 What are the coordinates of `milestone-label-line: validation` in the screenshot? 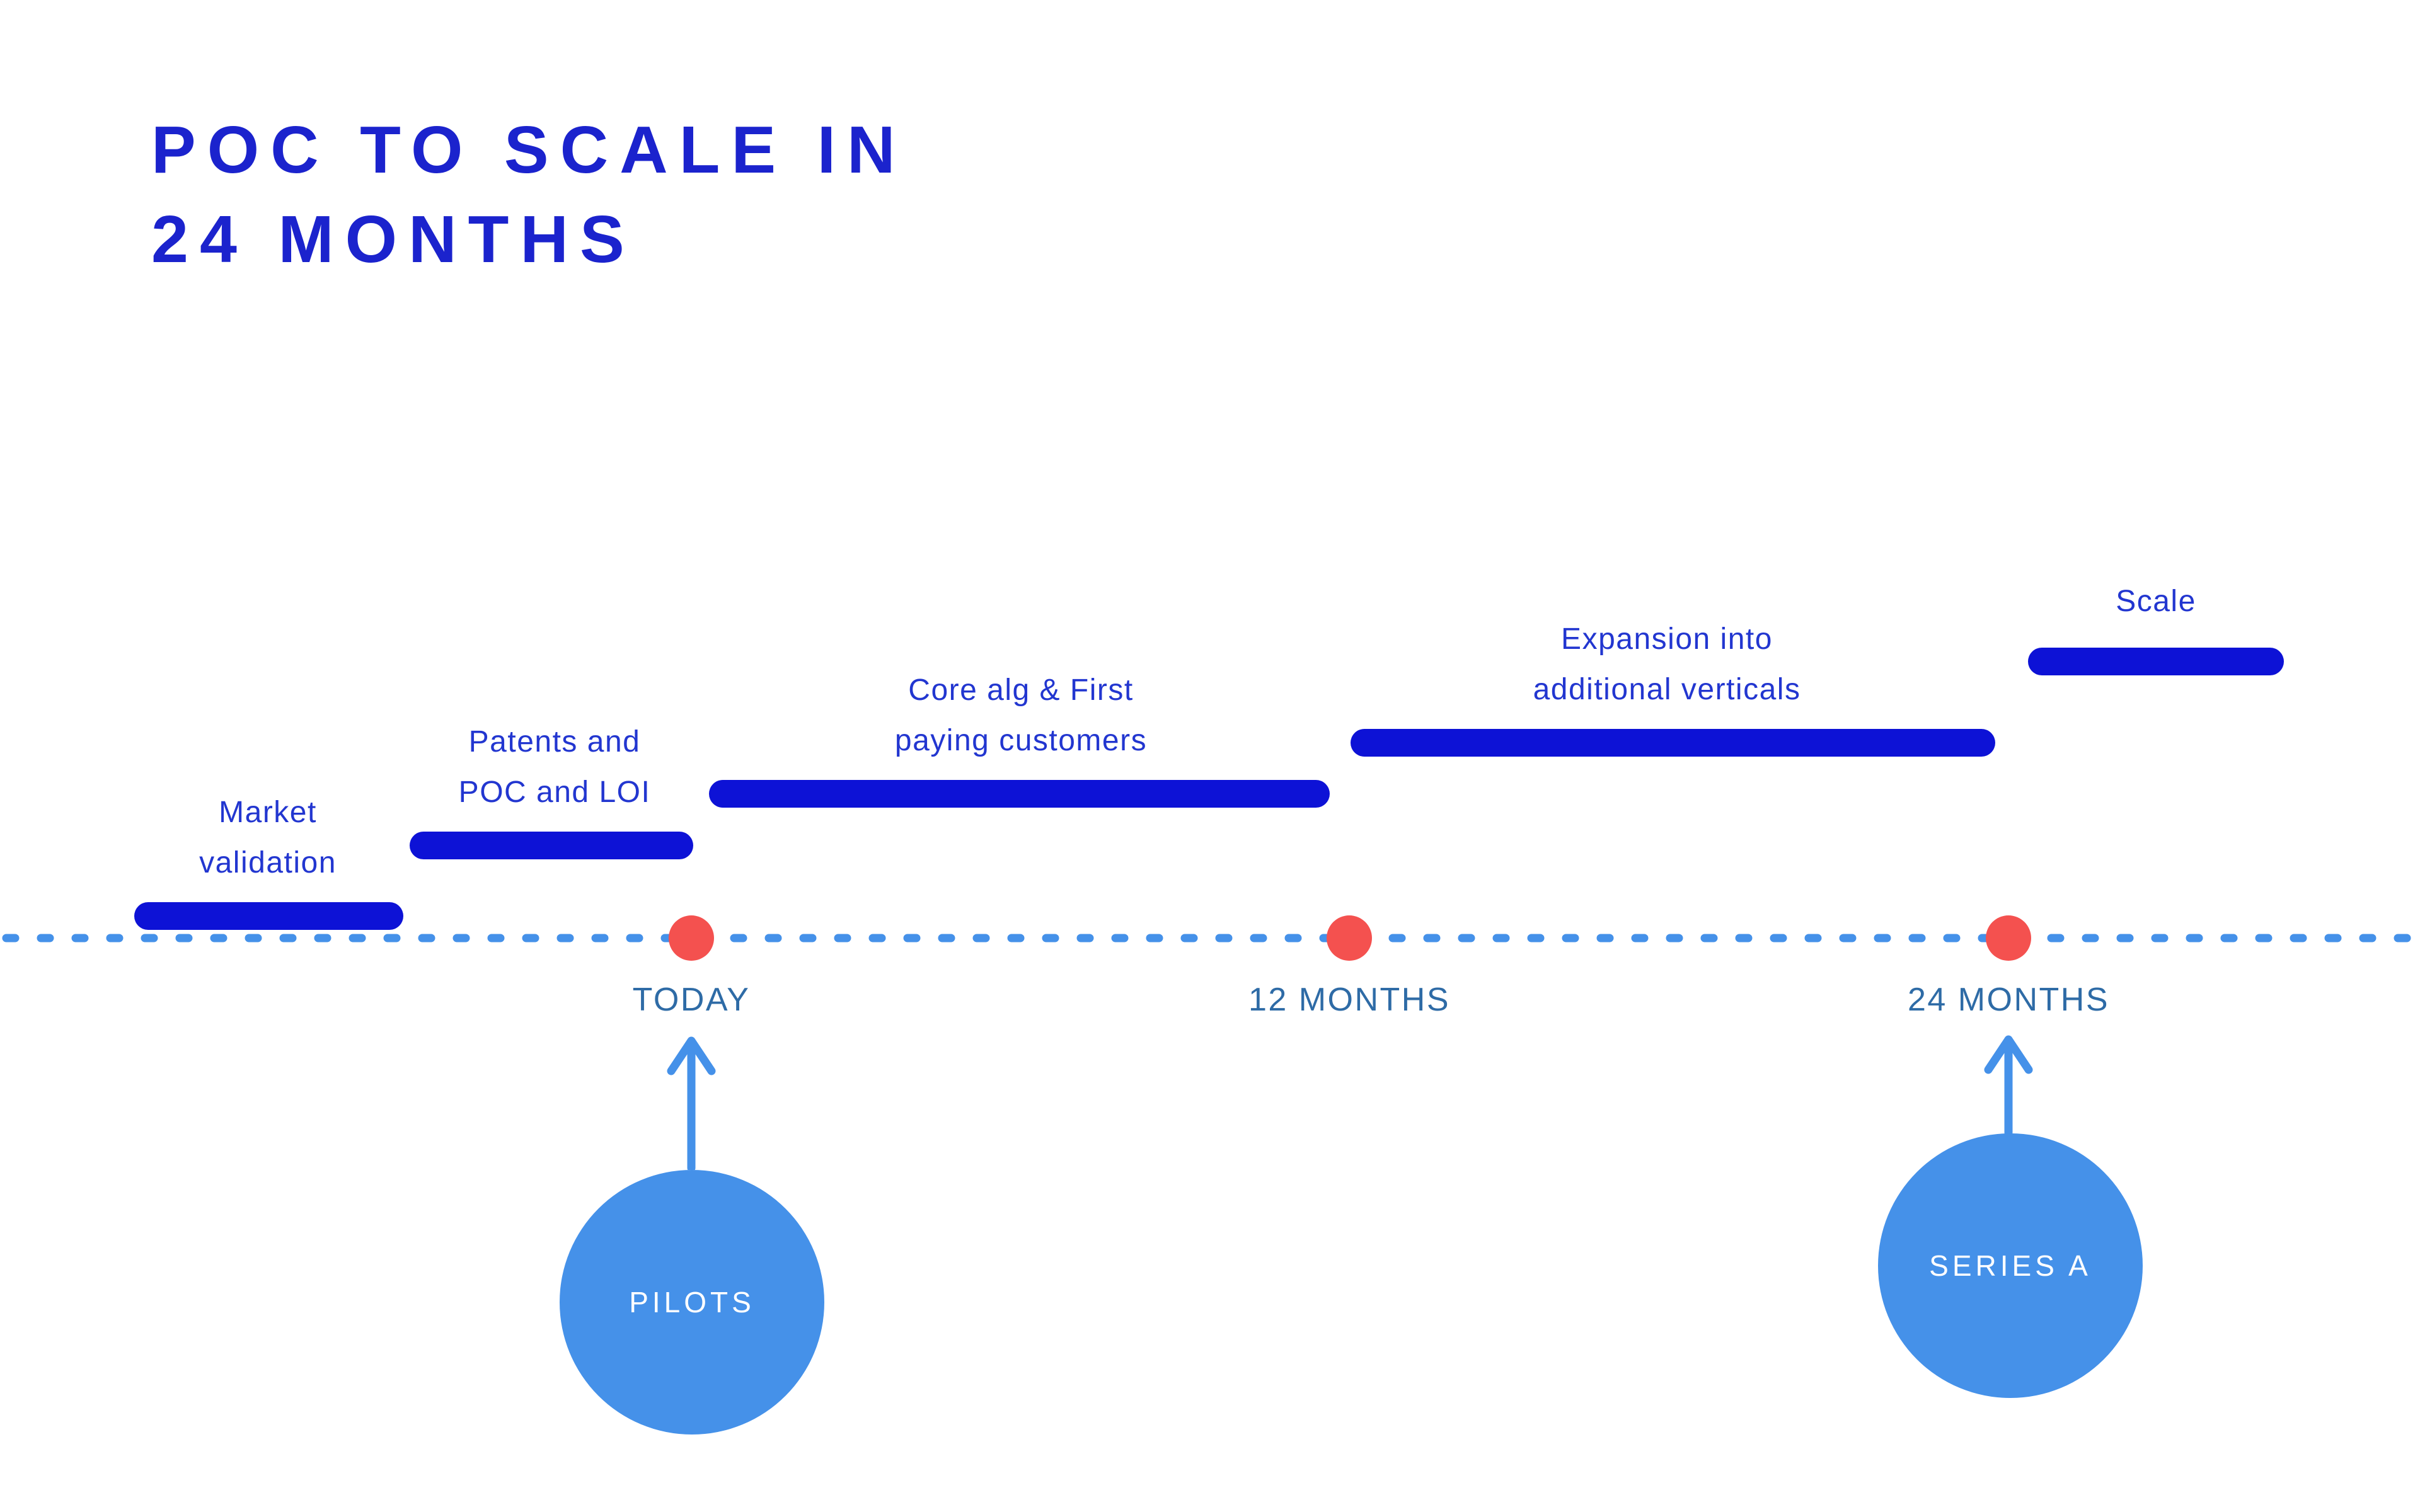 It's located at (268, 862).